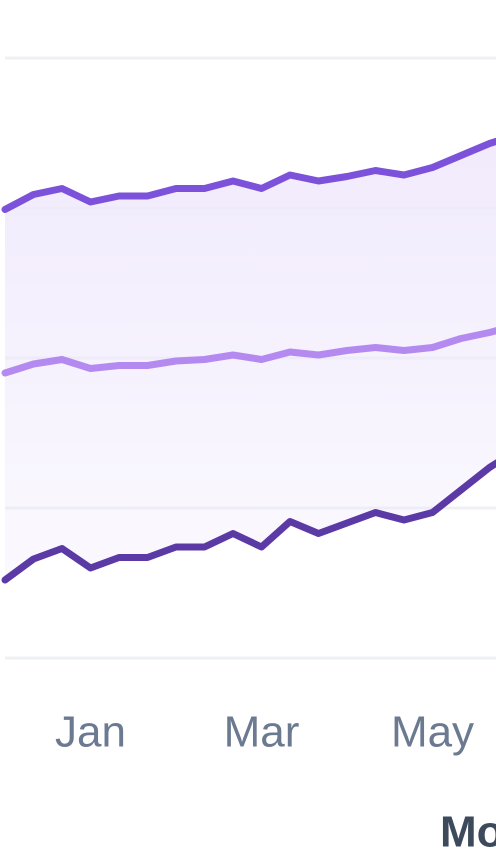  I want to click on x-tick-label: May, so click(432, 732).